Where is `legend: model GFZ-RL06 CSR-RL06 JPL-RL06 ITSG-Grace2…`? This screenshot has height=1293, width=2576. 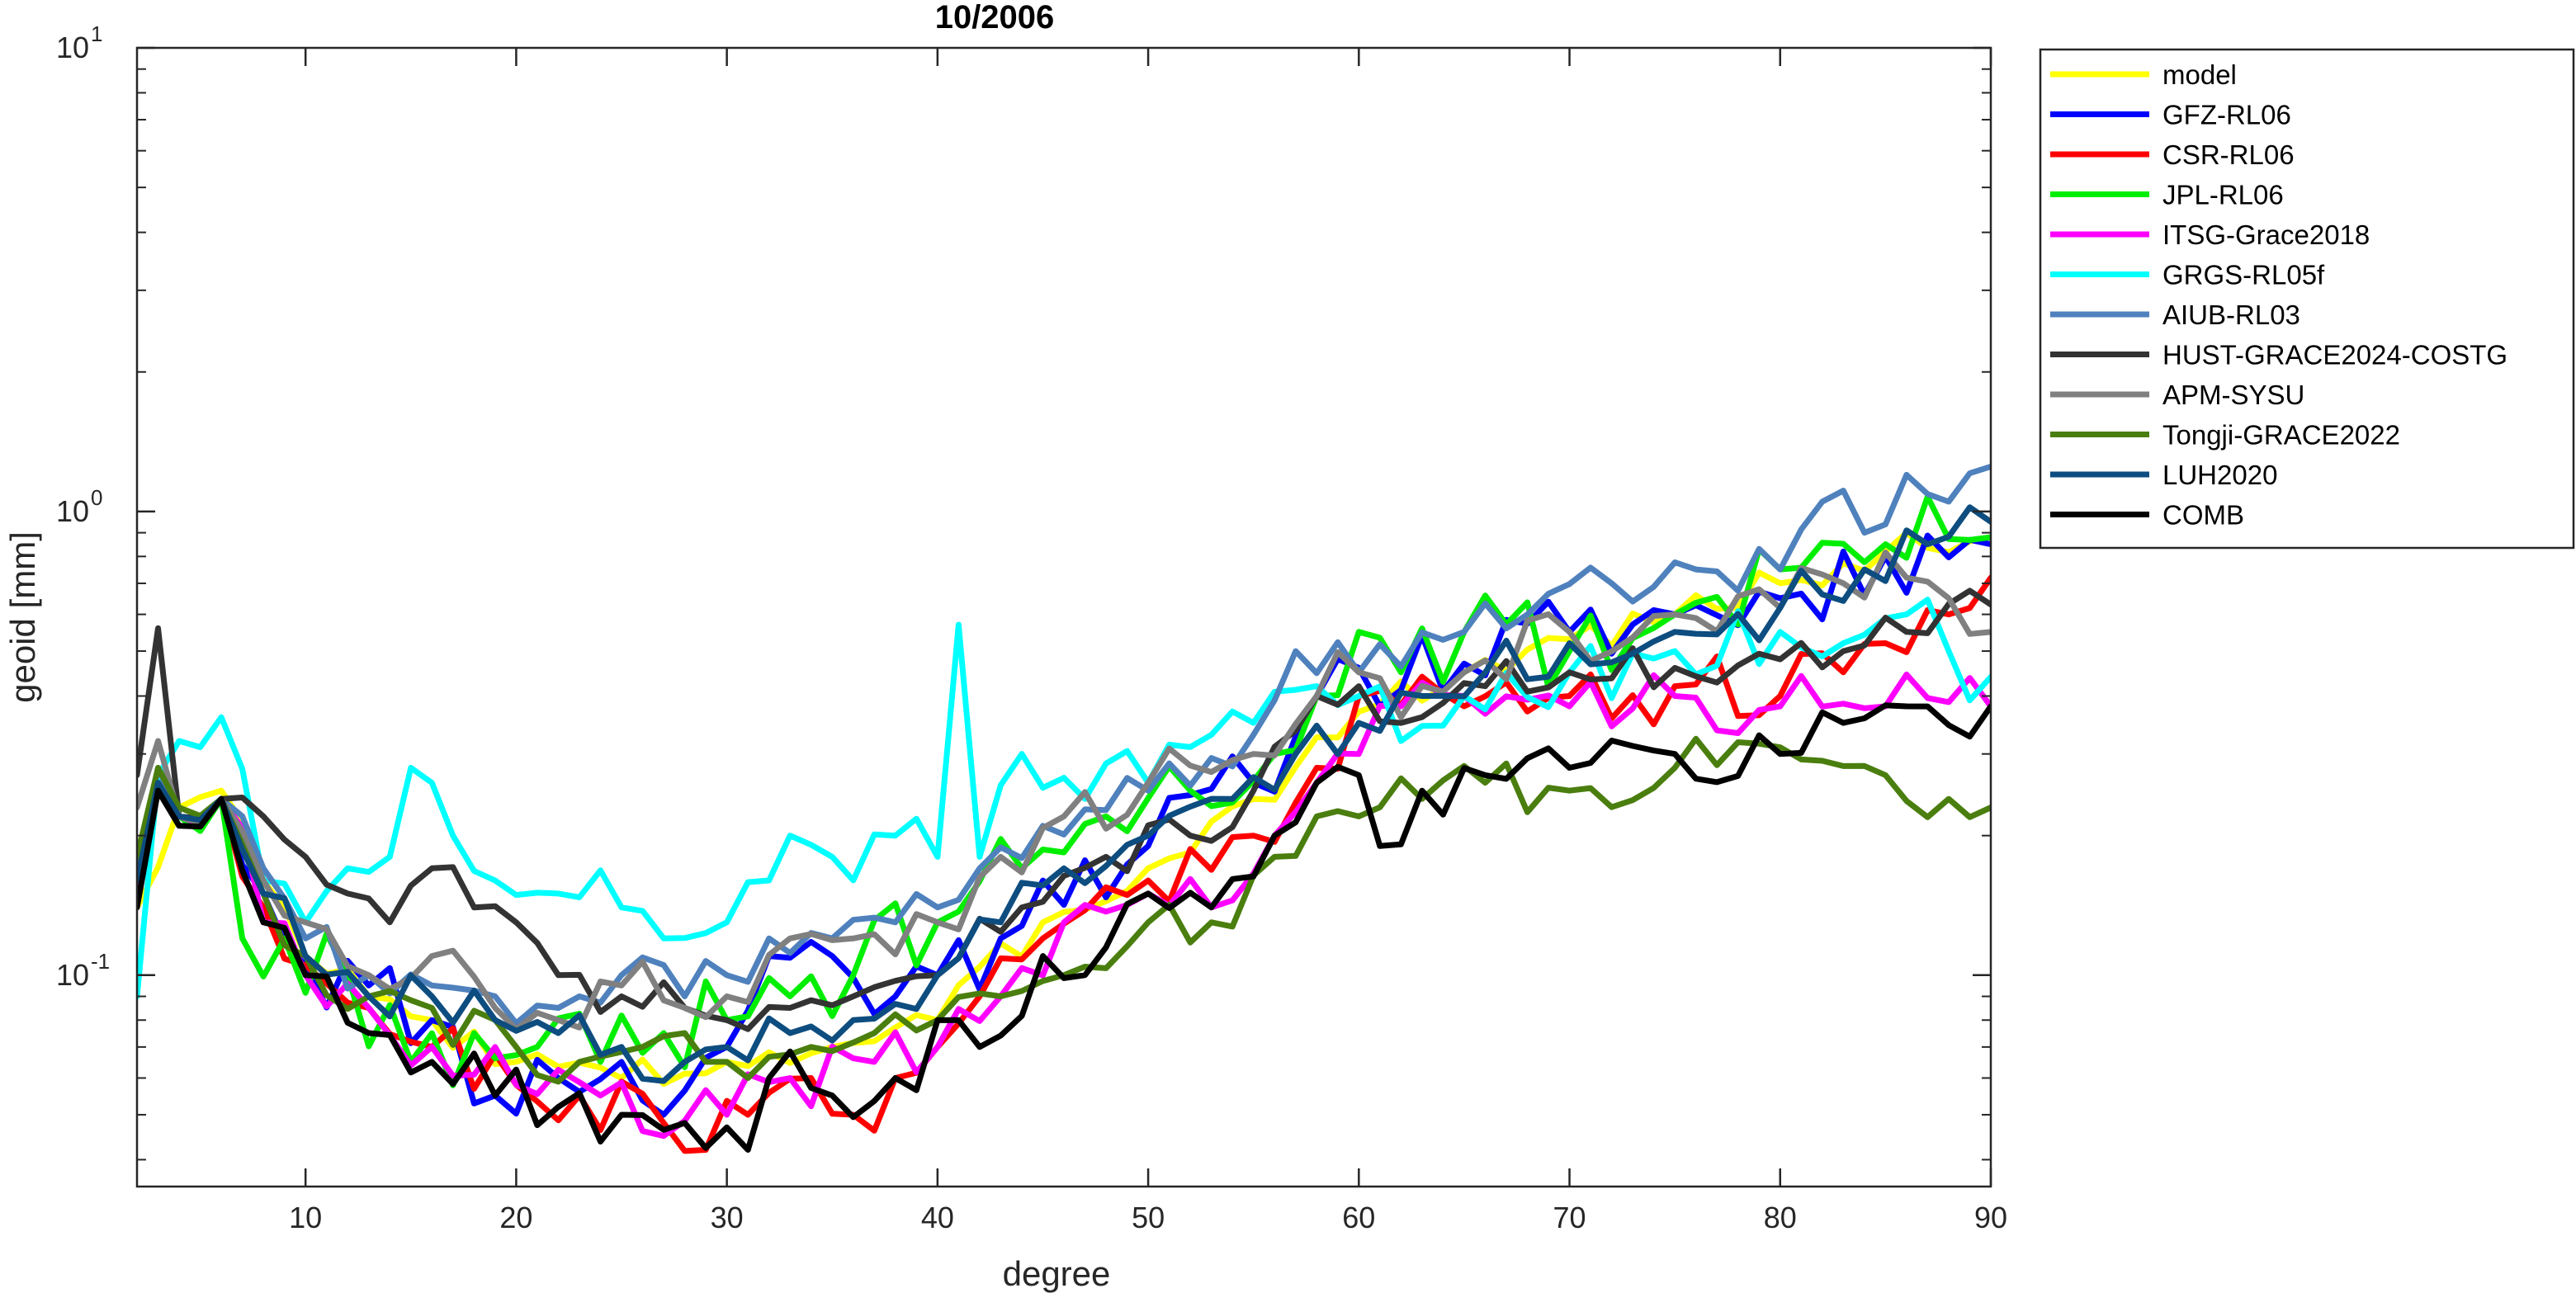 legend: model GFZ-RL06 CSR-RL06 JPL-RL06 ITSG-Grace2… is located at coordinates (2307, 299).